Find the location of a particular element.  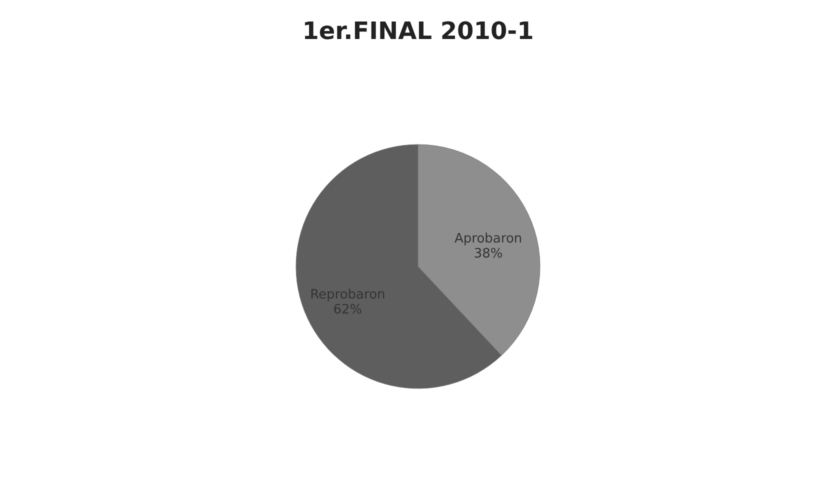

chart-title: 1er.FINAL 2010-1 is located at coordinates (418, 31).